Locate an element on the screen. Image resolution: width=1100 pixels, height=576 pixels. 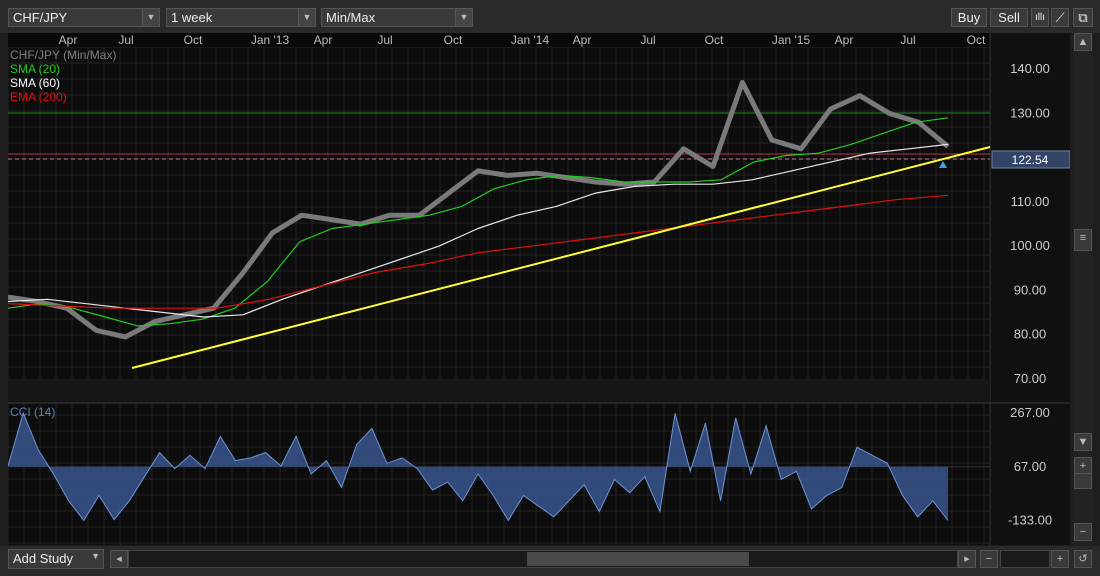
chevron-right-icon: ▸ is located at coordinates (967, 559).